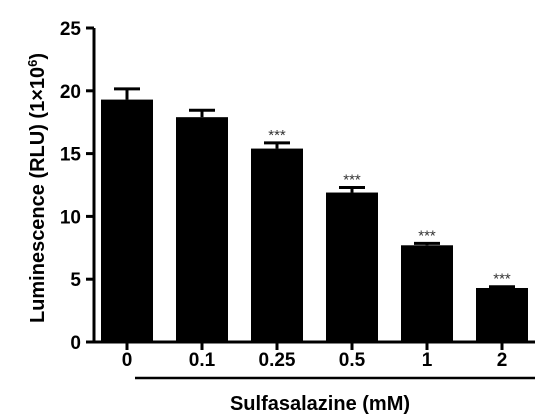 The width and height of the screenshot is (536, 417). What do you see at coordinates (202, 360) in the screenshot?
I see `x-tick-label: 0.1` at bounding box center [202, 360].